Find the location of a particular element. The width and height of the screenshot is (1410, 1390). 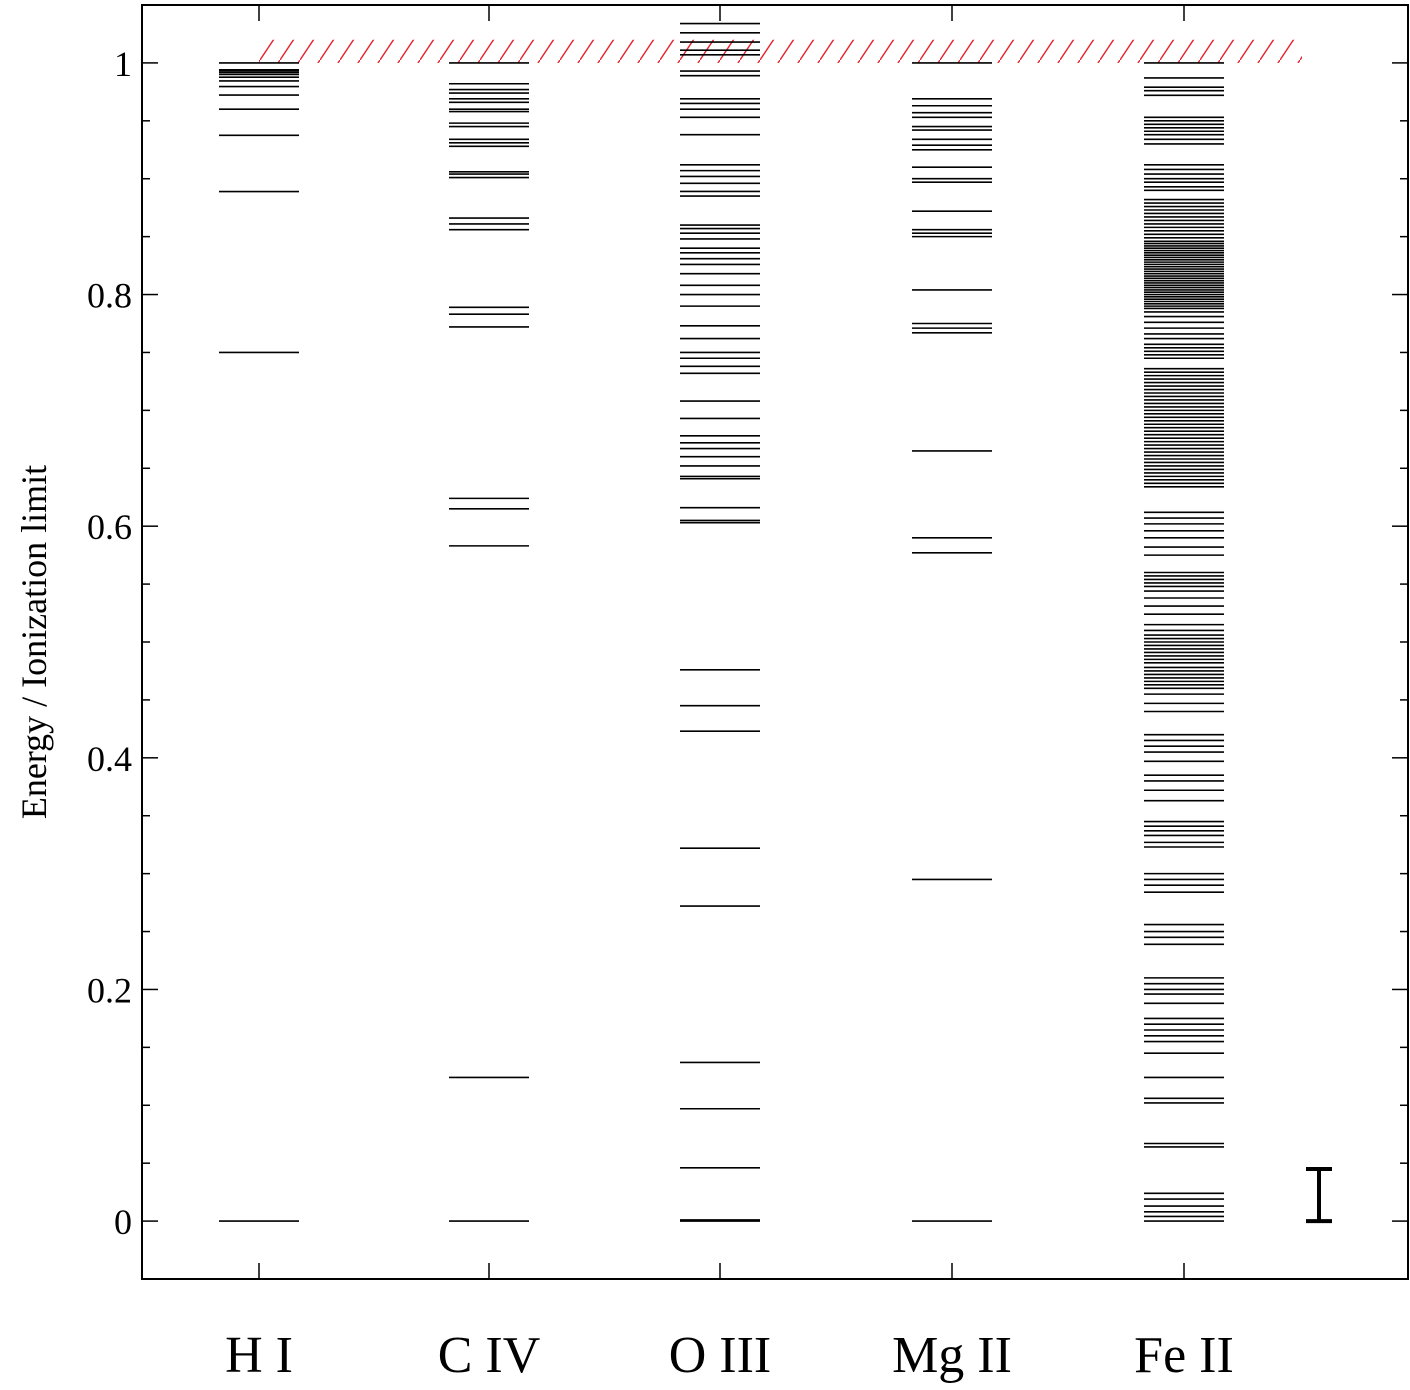

y-tick-label: 0.8 is located at coordinates (109, 296).